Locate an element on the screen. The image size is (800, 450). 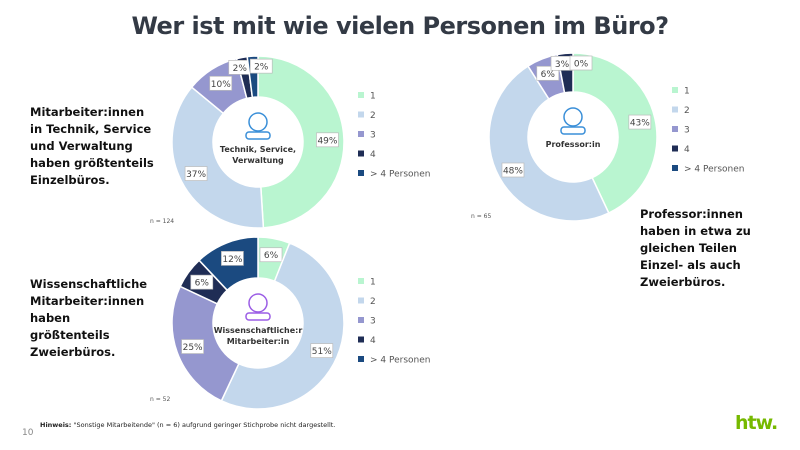
center-label: Professor:in is located at coordinates (573, 144).